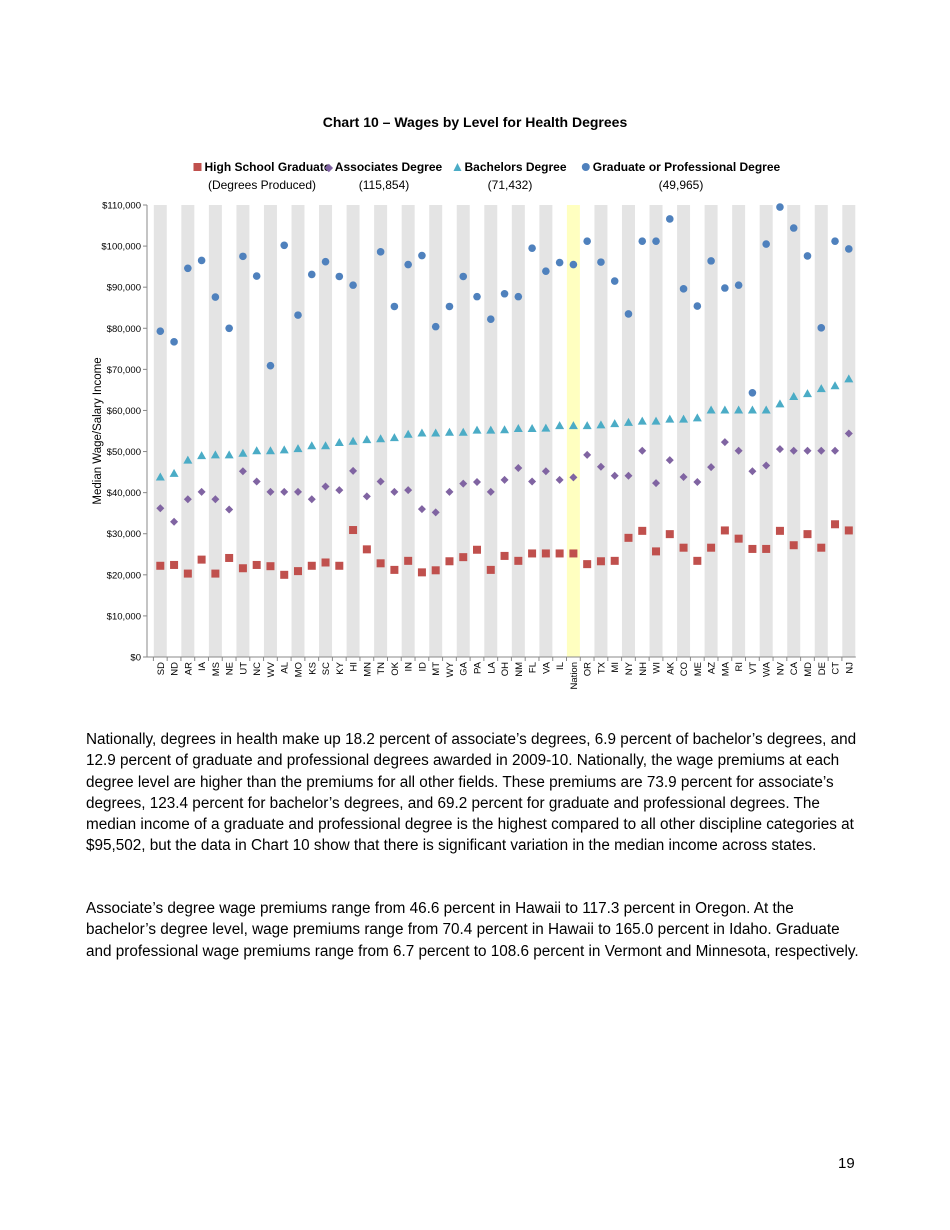 The width and height of the screenshot is (950, 1230). I want to click on x-tick-label: VA, so click(546, 667).